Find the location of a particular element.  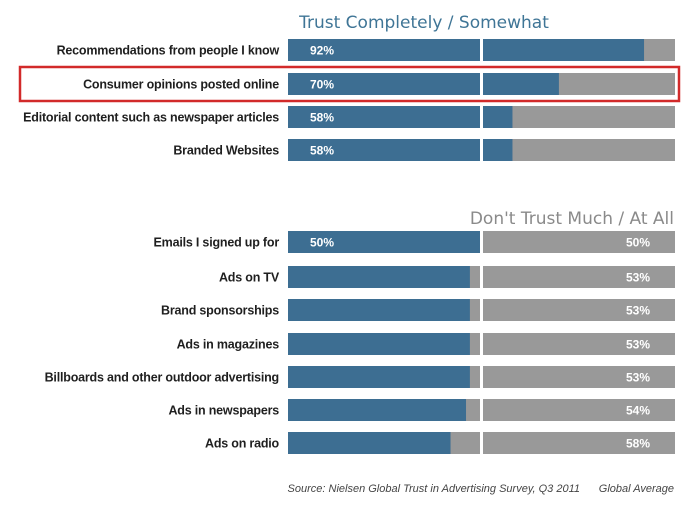

distrust-header: Don't Trust Much / At All is located at coordinates (572, 219).